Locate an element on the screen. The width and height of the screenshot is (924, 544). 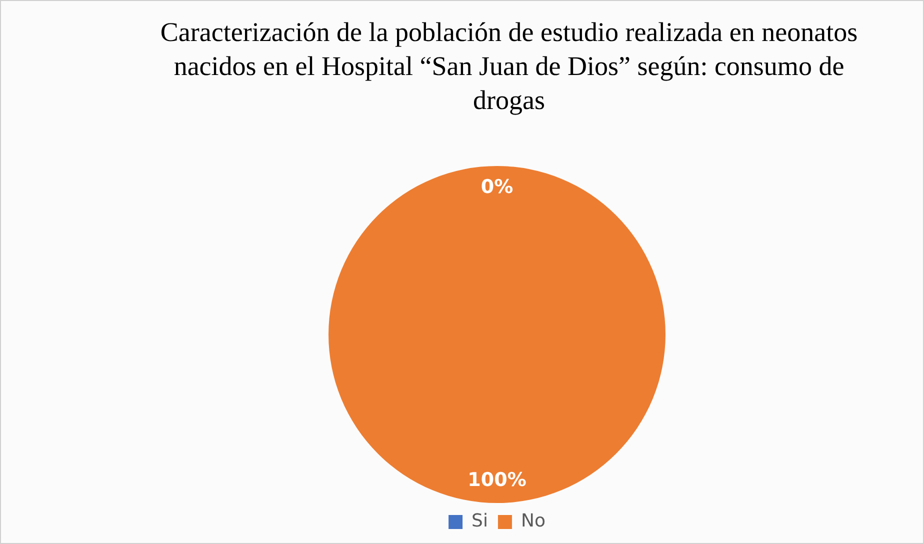
data-label: 100% is located at coordinates (497, 480).